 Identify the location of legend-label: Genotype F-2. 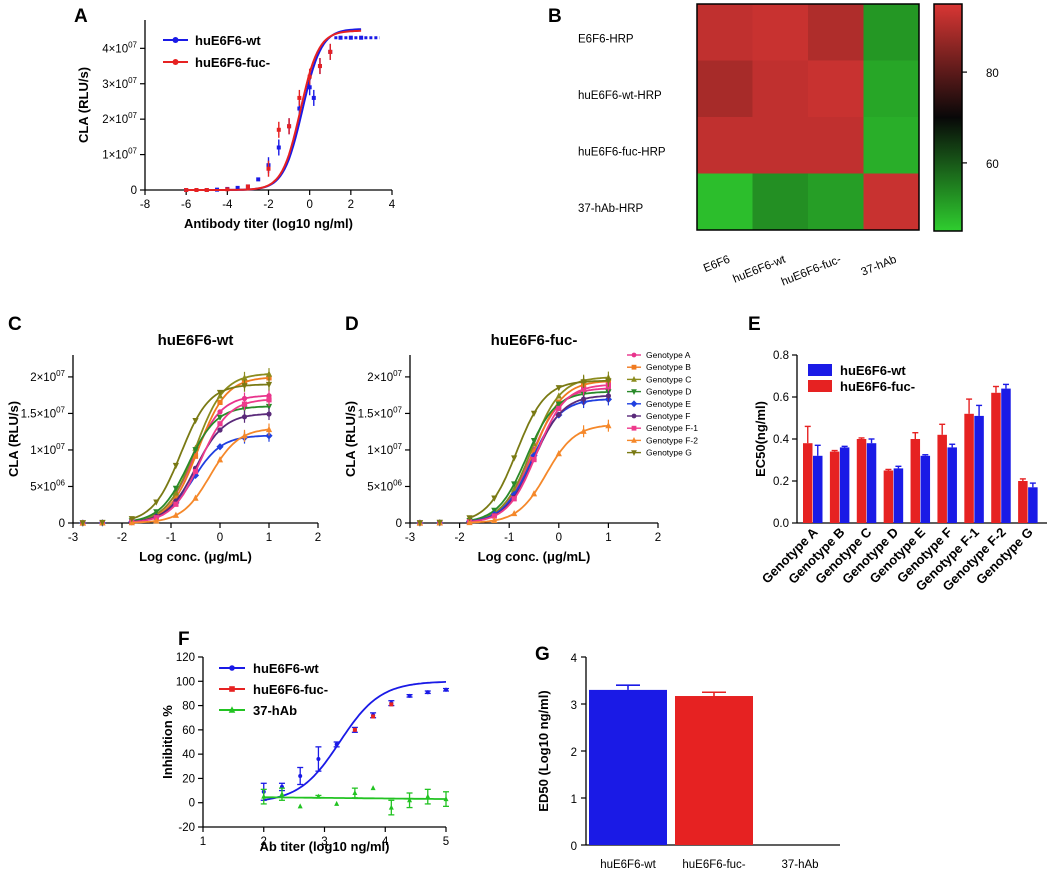
(672, 440).